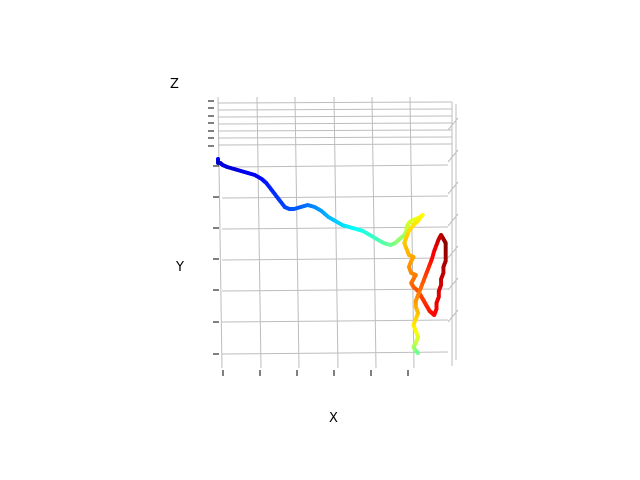  Describe the element at coordinates (418, 353) in the screenshot. I see `data-point` at that location.